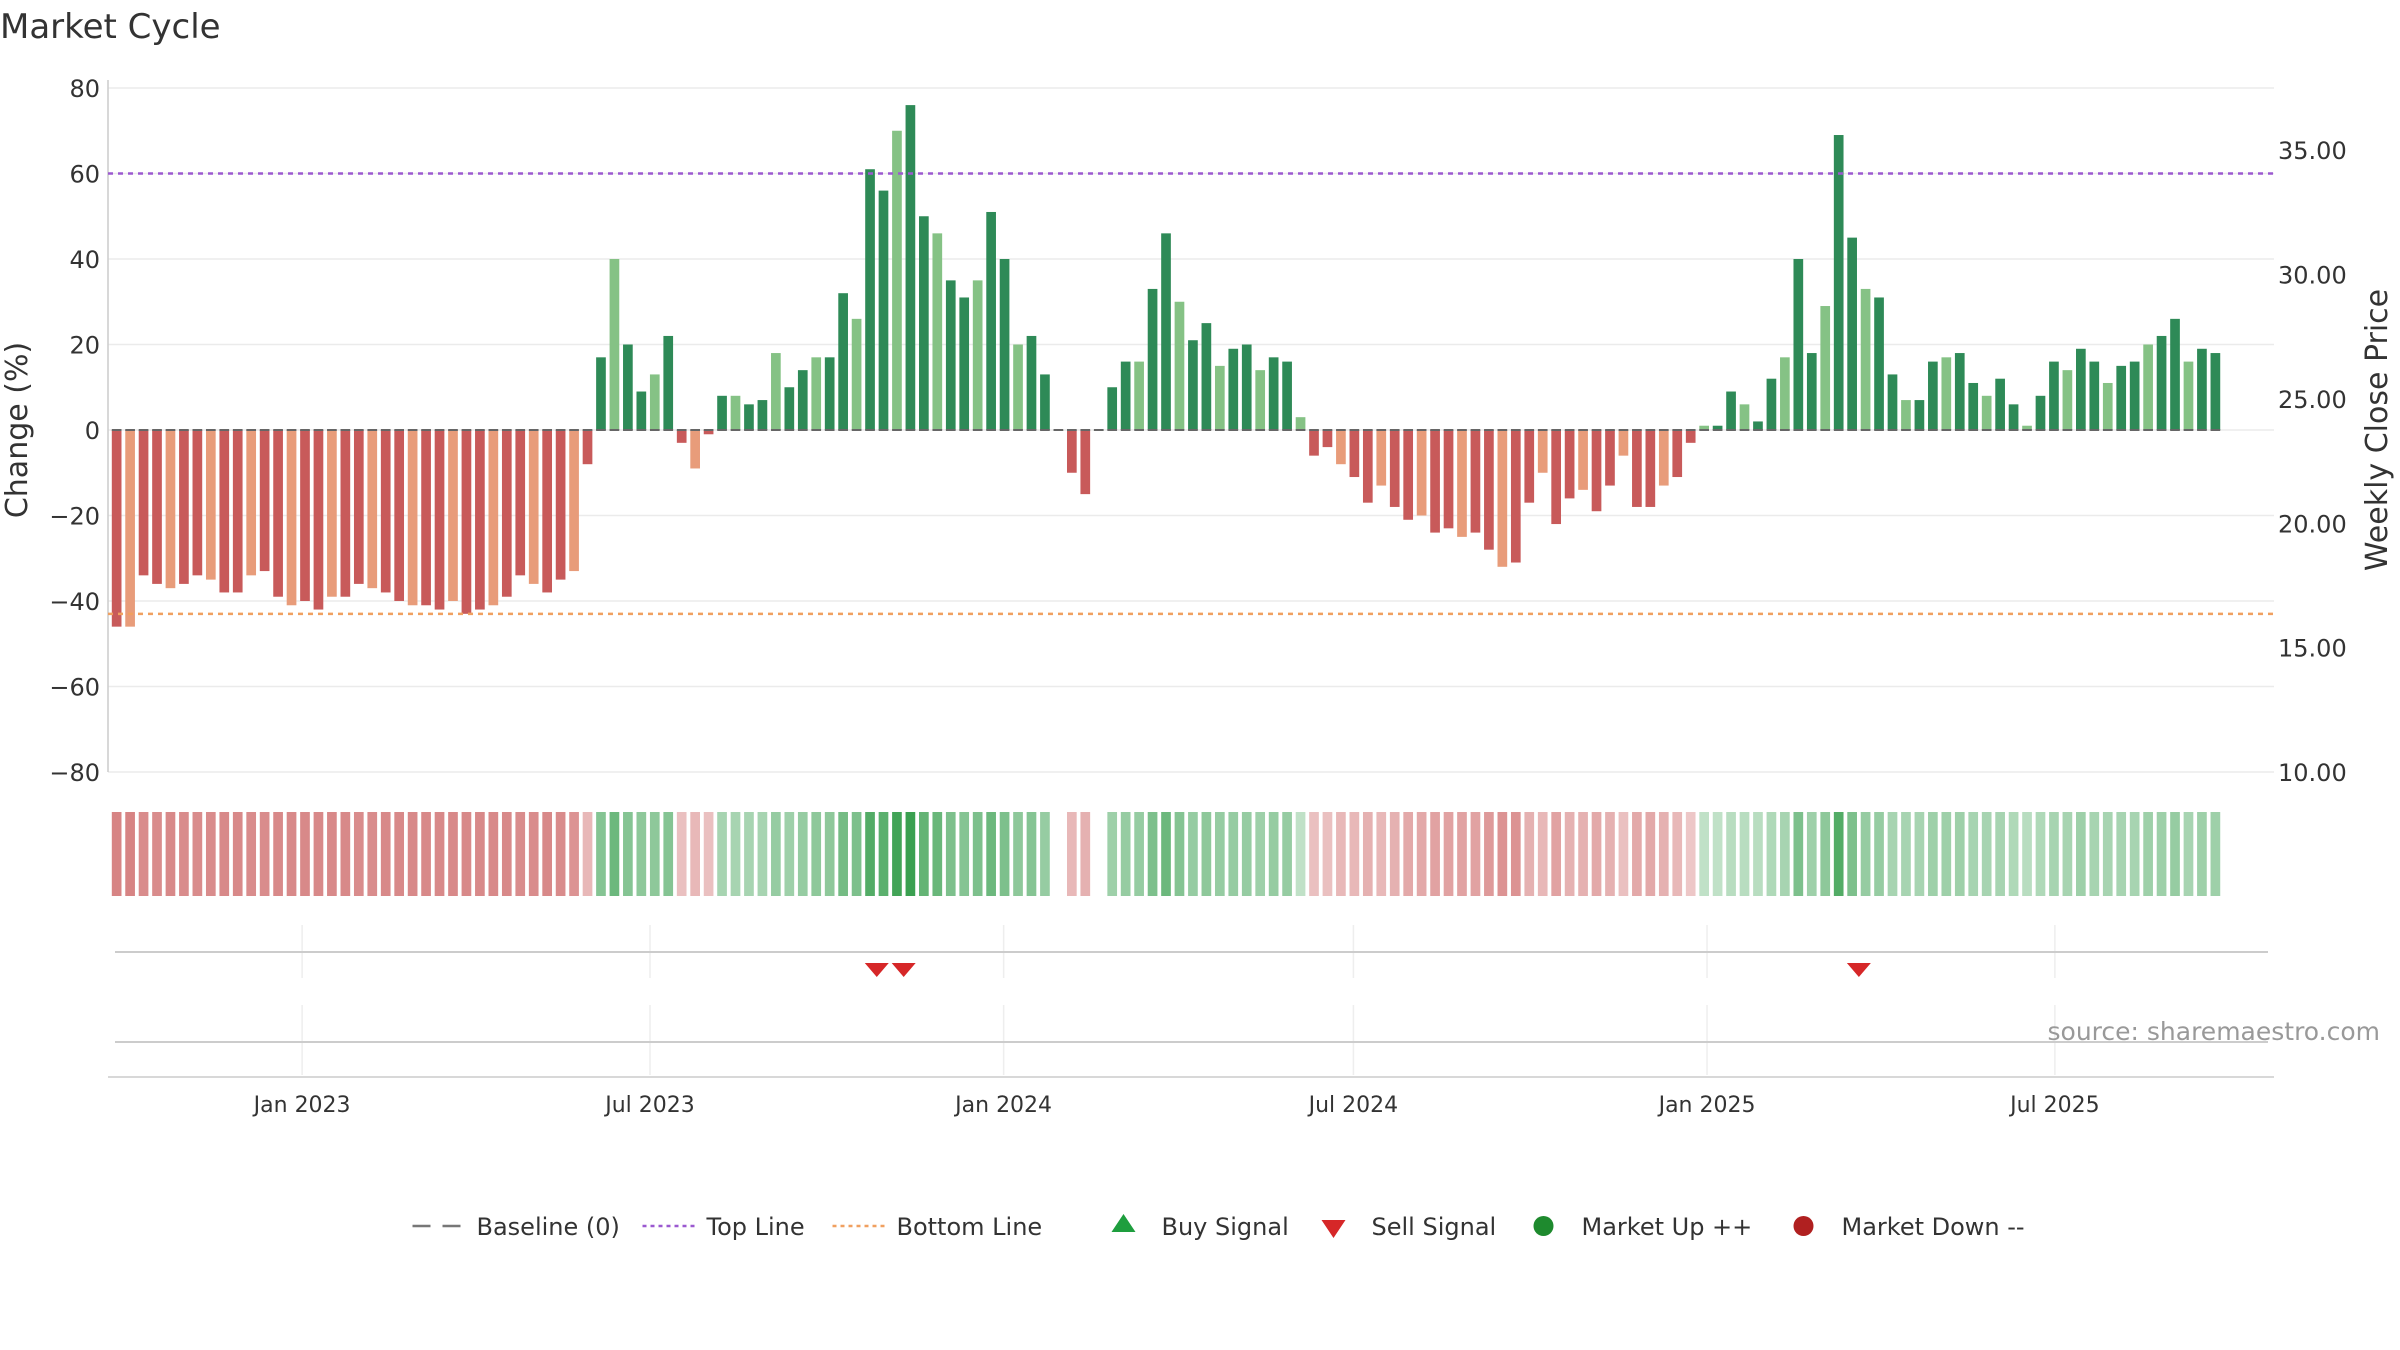 This screenshot has width=2400, height=1350. What do you see at coordinates (84, 346) in the screenshot?
I see `y-tick-label: 20` at bounding box center [84, 346].